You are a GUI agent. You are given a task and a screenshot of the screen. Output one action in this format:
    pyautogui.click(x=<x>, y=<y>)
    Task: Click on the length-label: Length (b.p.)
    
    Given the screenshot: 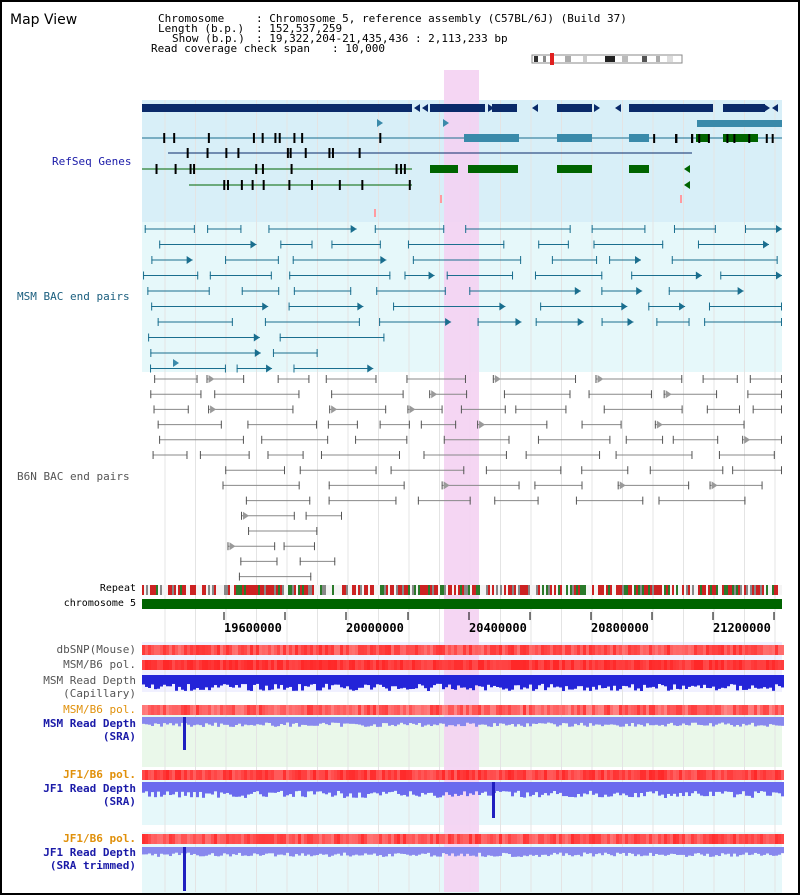 What is the action you would take?
    pyautogui.click(x=201, y=28)
    